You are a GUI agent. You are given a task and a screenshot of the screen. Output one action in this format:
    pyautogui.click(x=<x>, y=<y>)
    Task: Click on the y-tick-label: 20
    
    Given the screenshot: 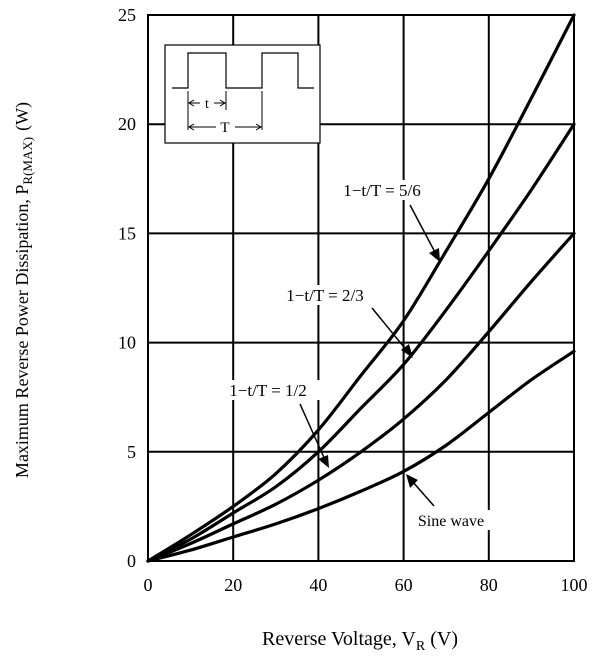 What is the action you would take?
    pyautogui.click(x=127, y=124)
    